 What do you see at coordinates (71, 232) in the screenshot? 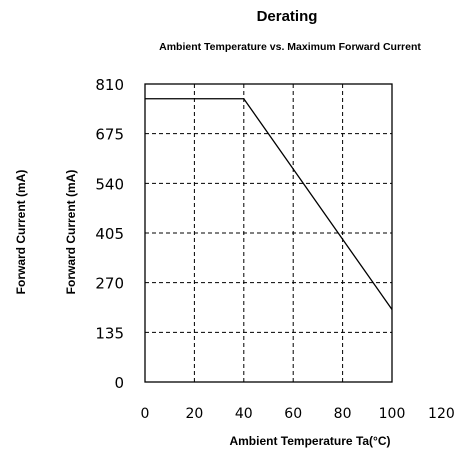
I see `y-axis-label: Forward Current (mA)` at bounding box center [71, 232].